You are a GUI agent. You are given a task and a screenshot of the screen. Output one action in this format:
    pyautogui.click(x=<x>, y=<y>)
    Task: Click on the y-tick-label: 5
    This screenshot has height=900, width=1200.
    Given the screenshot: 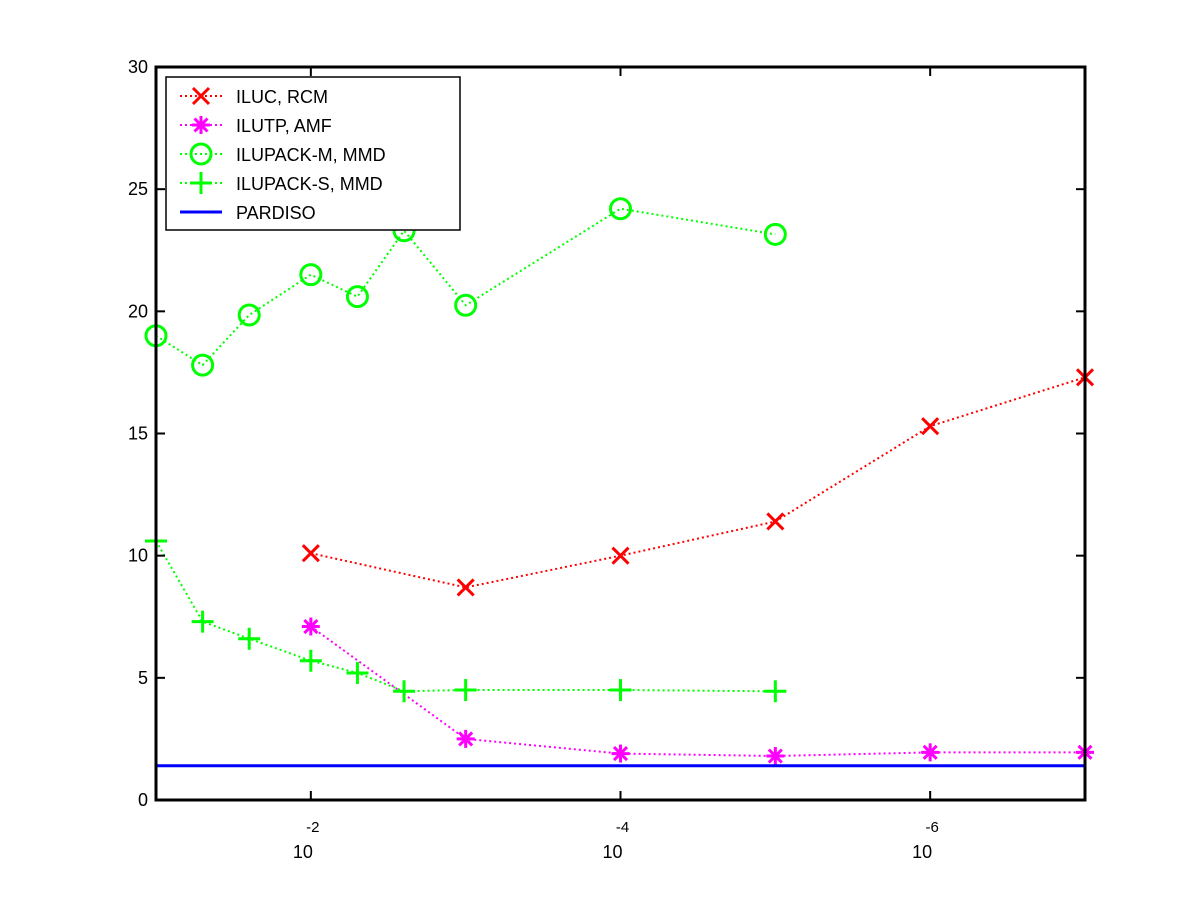 What is the action you would take?
    pyautogui.click(x=143, y=678)
    